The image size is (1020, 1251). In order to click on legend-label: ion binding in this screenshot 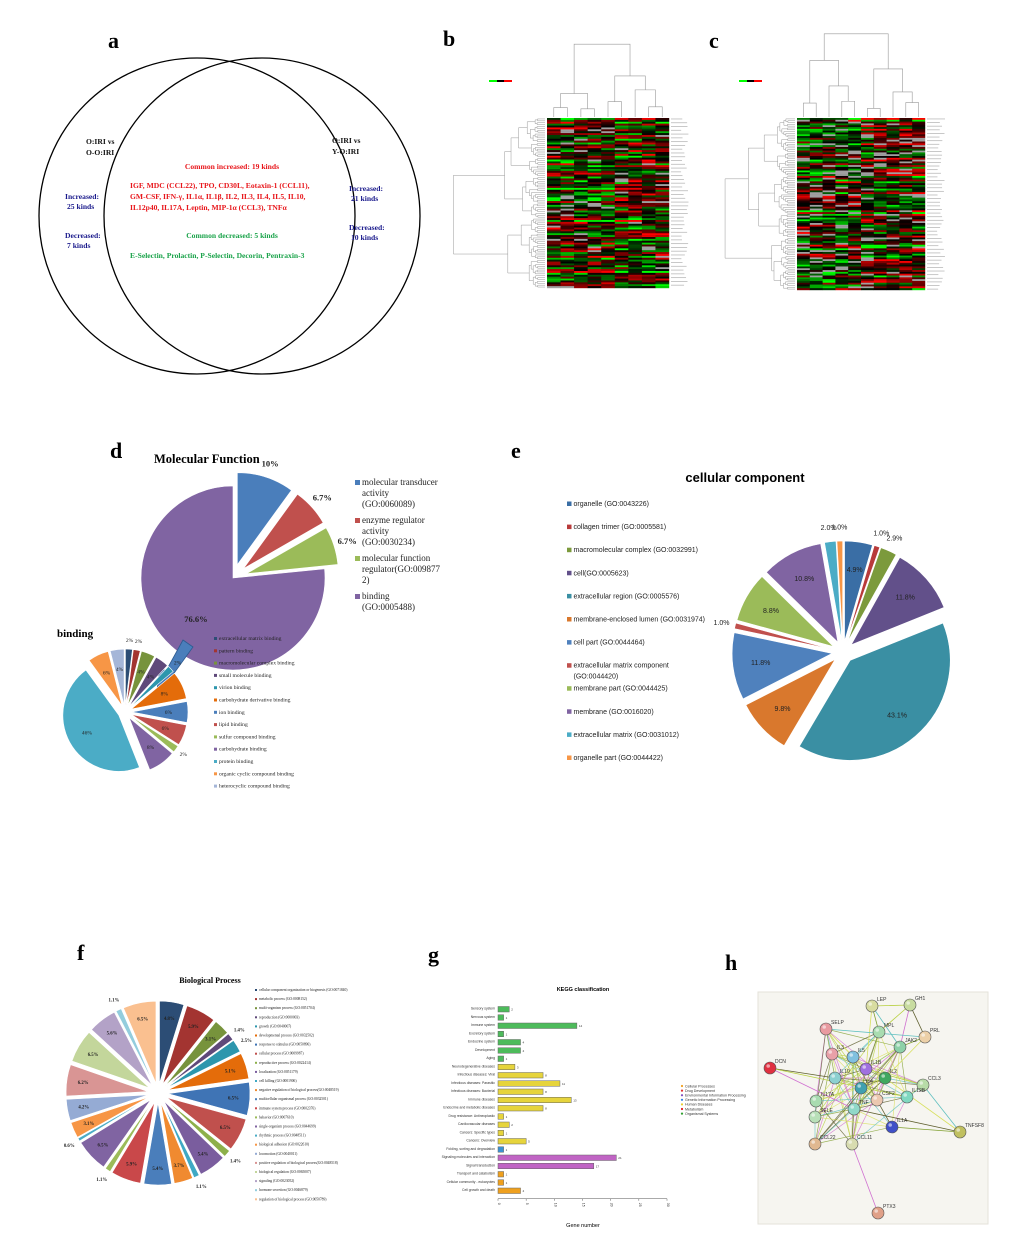, I will do `click(232, 713)`.